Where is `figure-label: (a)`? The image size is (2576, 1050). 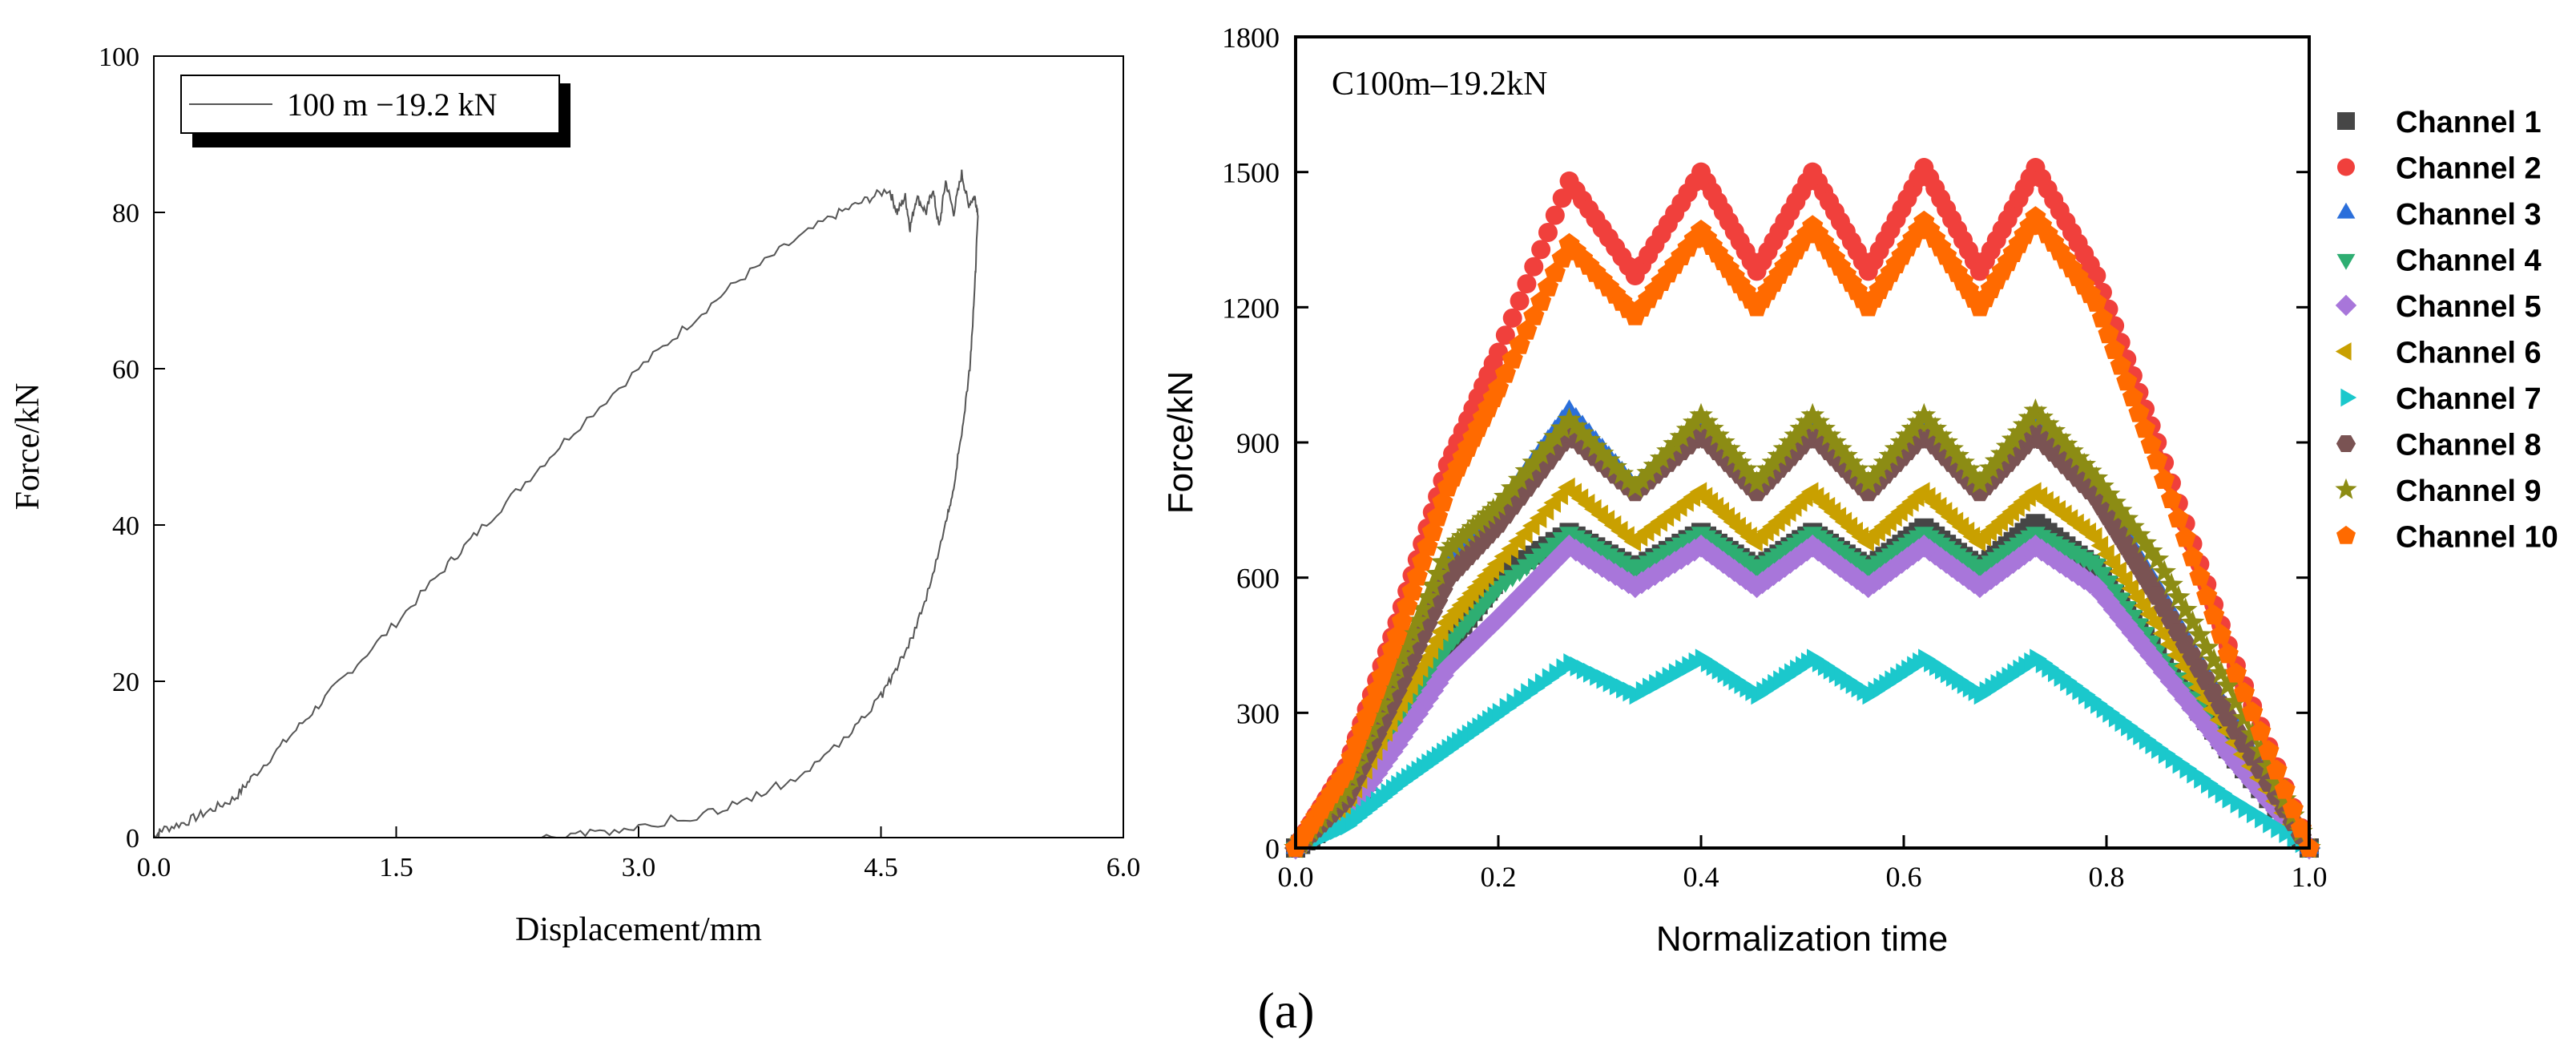
figure-label: (a) is located at coordinates (1285, 1010).